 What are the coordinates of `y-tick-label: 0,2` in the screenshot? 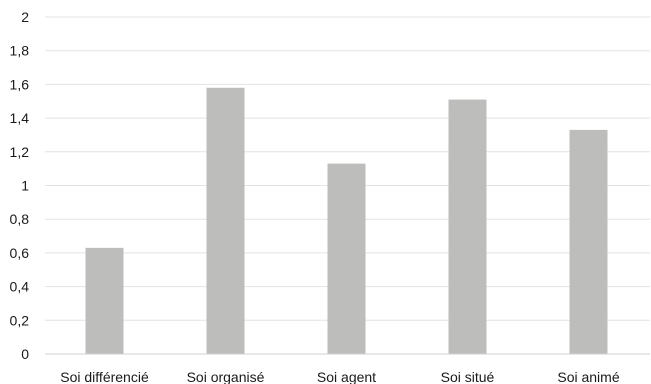 It's located at (20, 320).